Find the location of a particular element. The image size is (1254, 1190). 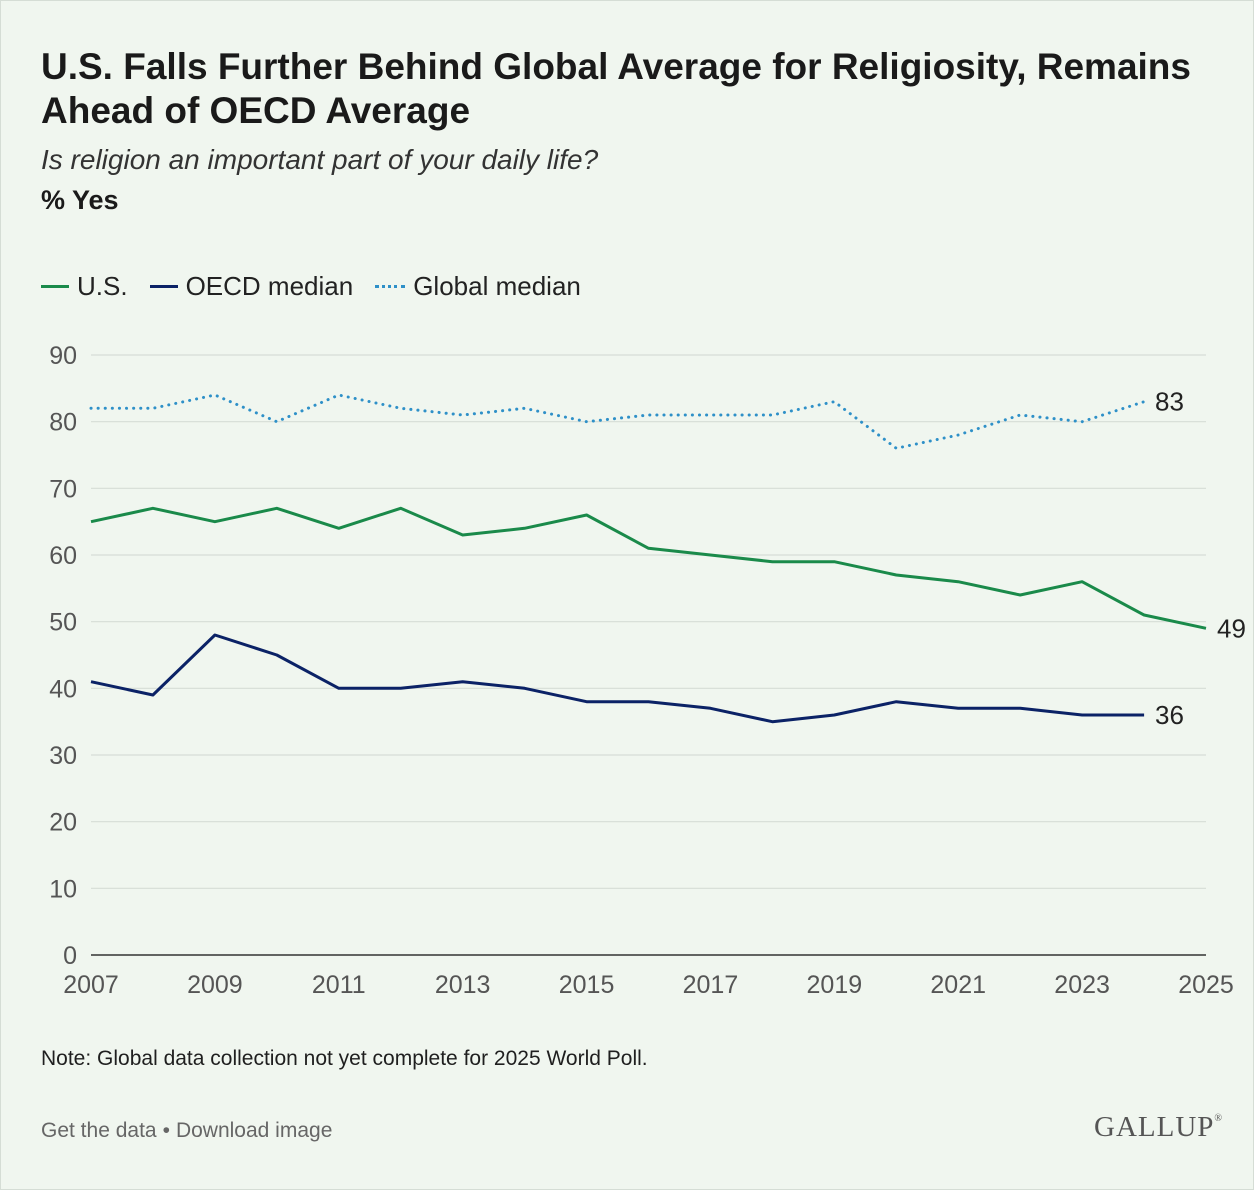

x-tick-label-2013: 2013 is located at coordinates (463, 985).